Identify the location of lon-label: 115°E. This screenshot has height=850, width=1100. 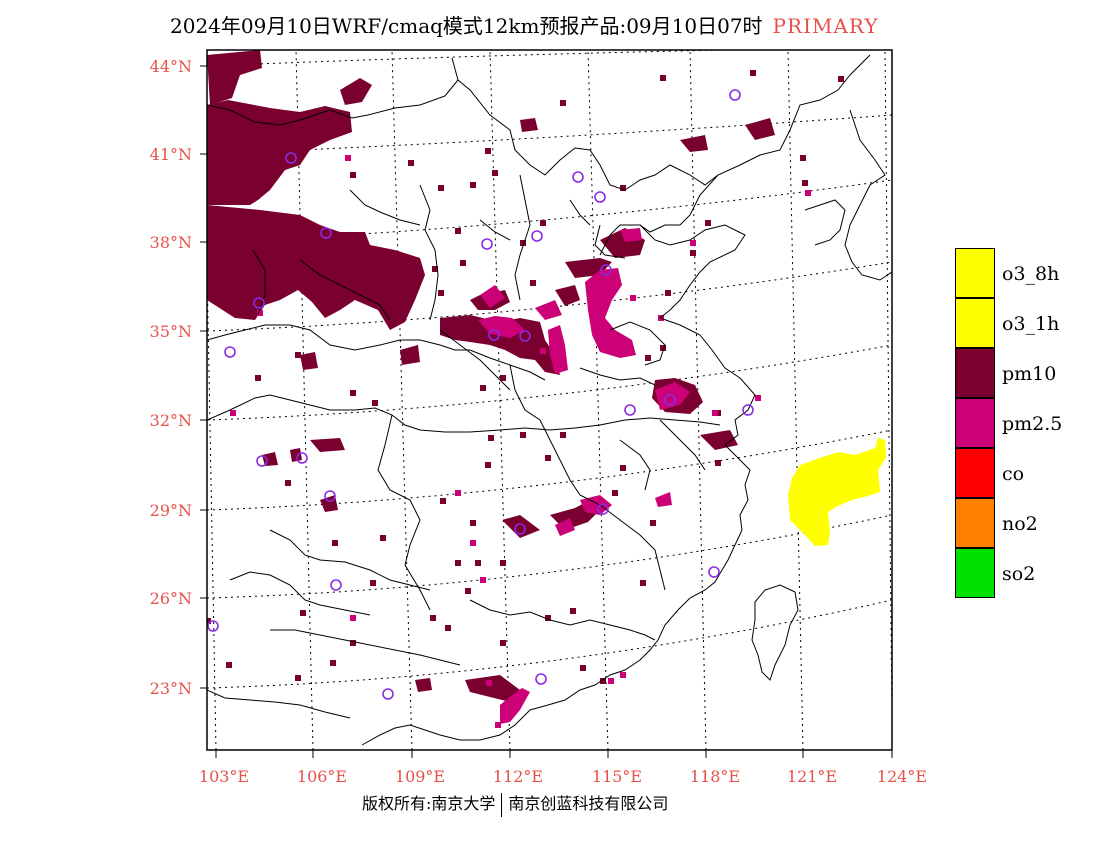
(617, 776).